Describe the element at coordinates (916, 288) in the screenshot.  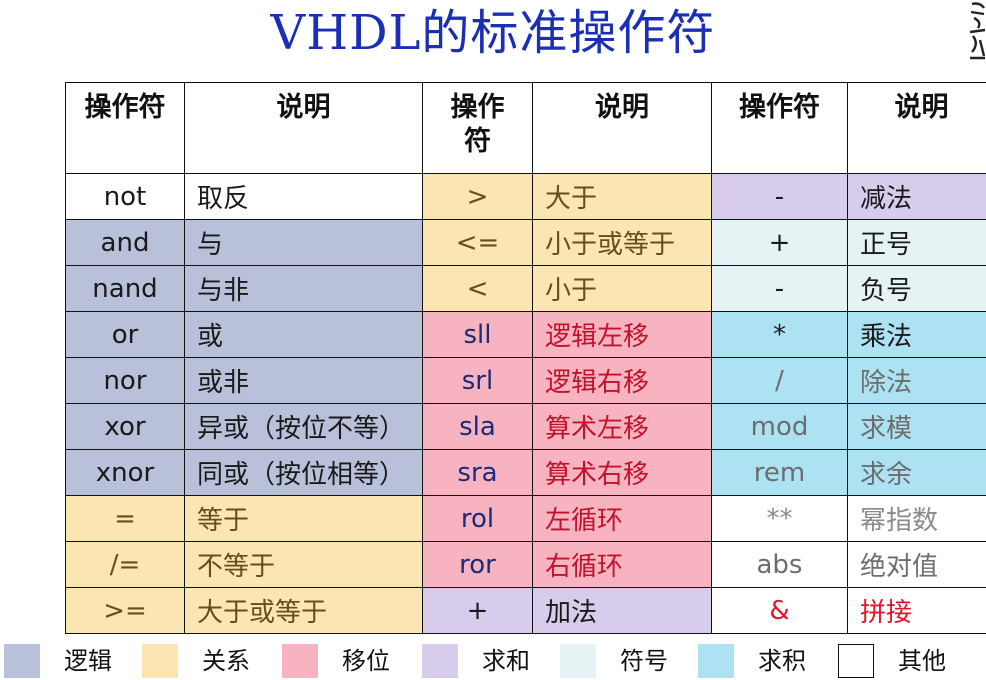
I see `description-cell: 负号` at that location.